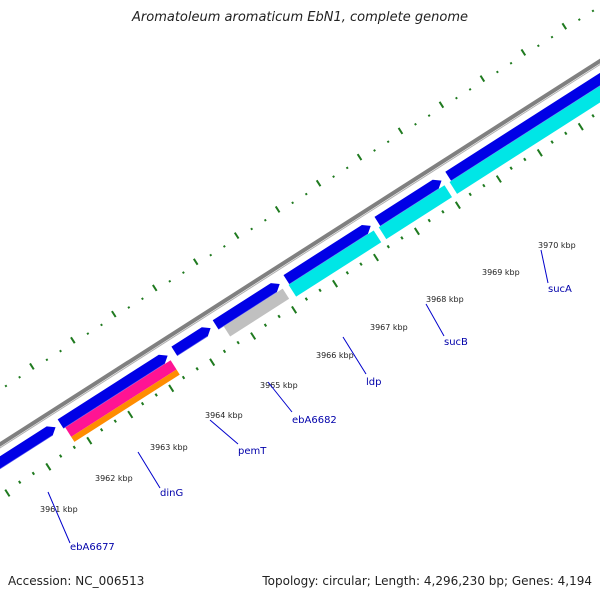  I want to click on gene-label-eba6677: ebA6677, so click(92, 547).